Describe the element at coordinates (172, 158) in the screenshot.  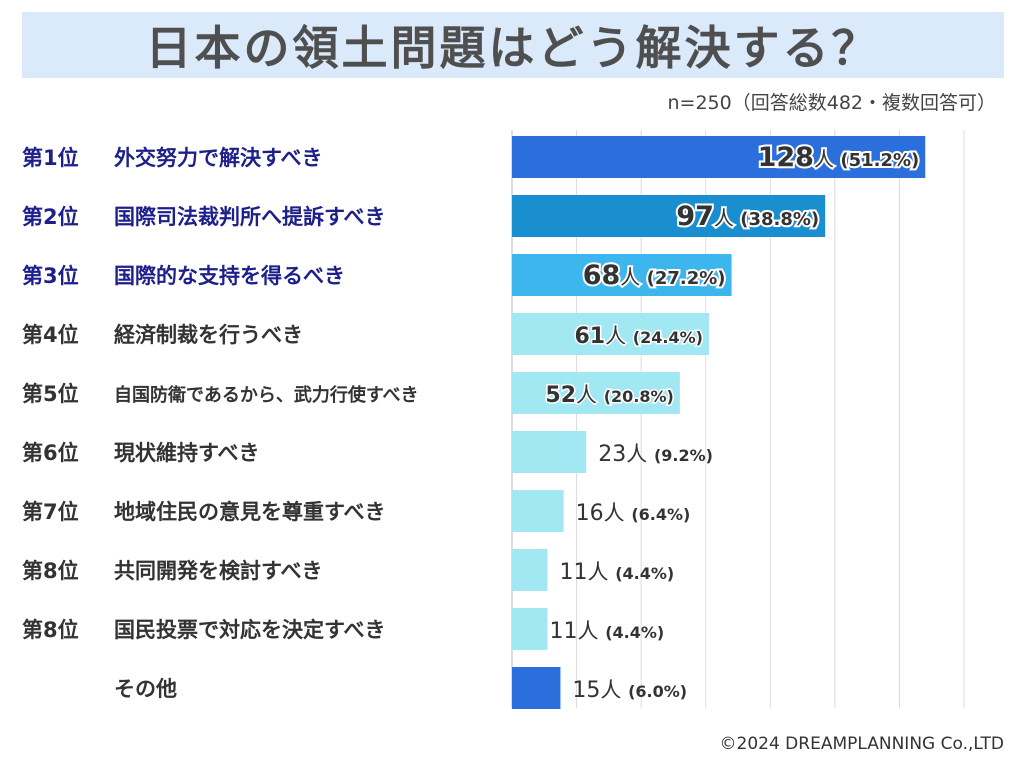
I see `category-label: 第1位 外交努力で解決すべき` at that location.